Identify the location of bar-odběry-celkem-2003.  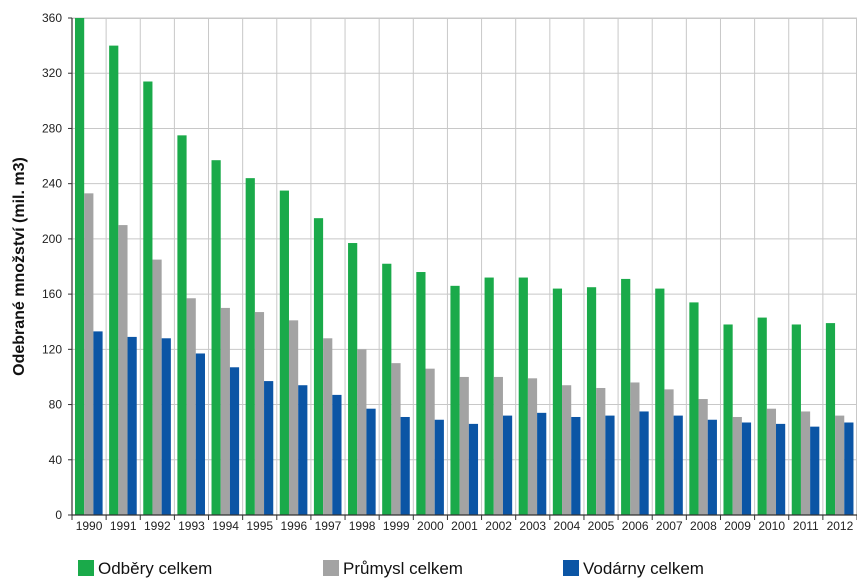
(523, 396).